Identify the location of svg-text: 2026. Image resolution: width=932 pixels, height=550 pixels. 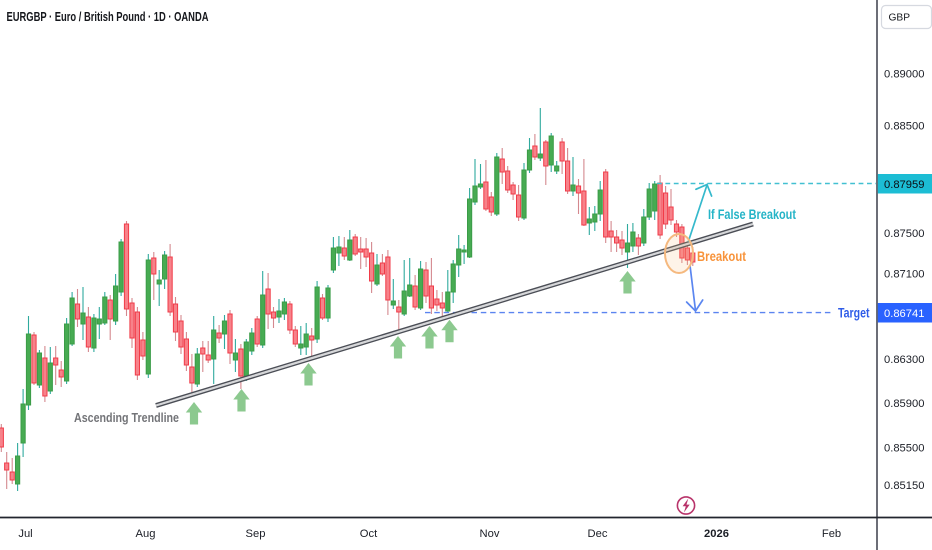
(716, 534).